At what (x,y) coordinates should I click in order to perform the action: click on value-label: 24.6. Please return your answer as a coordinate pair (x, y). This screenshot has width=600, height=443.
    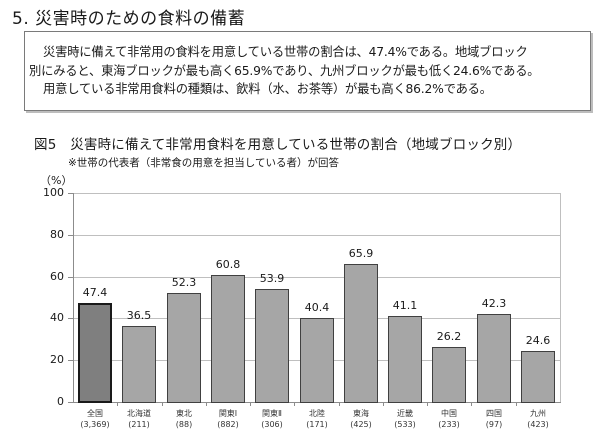
    Looking at the image, I should click on (538, 340).